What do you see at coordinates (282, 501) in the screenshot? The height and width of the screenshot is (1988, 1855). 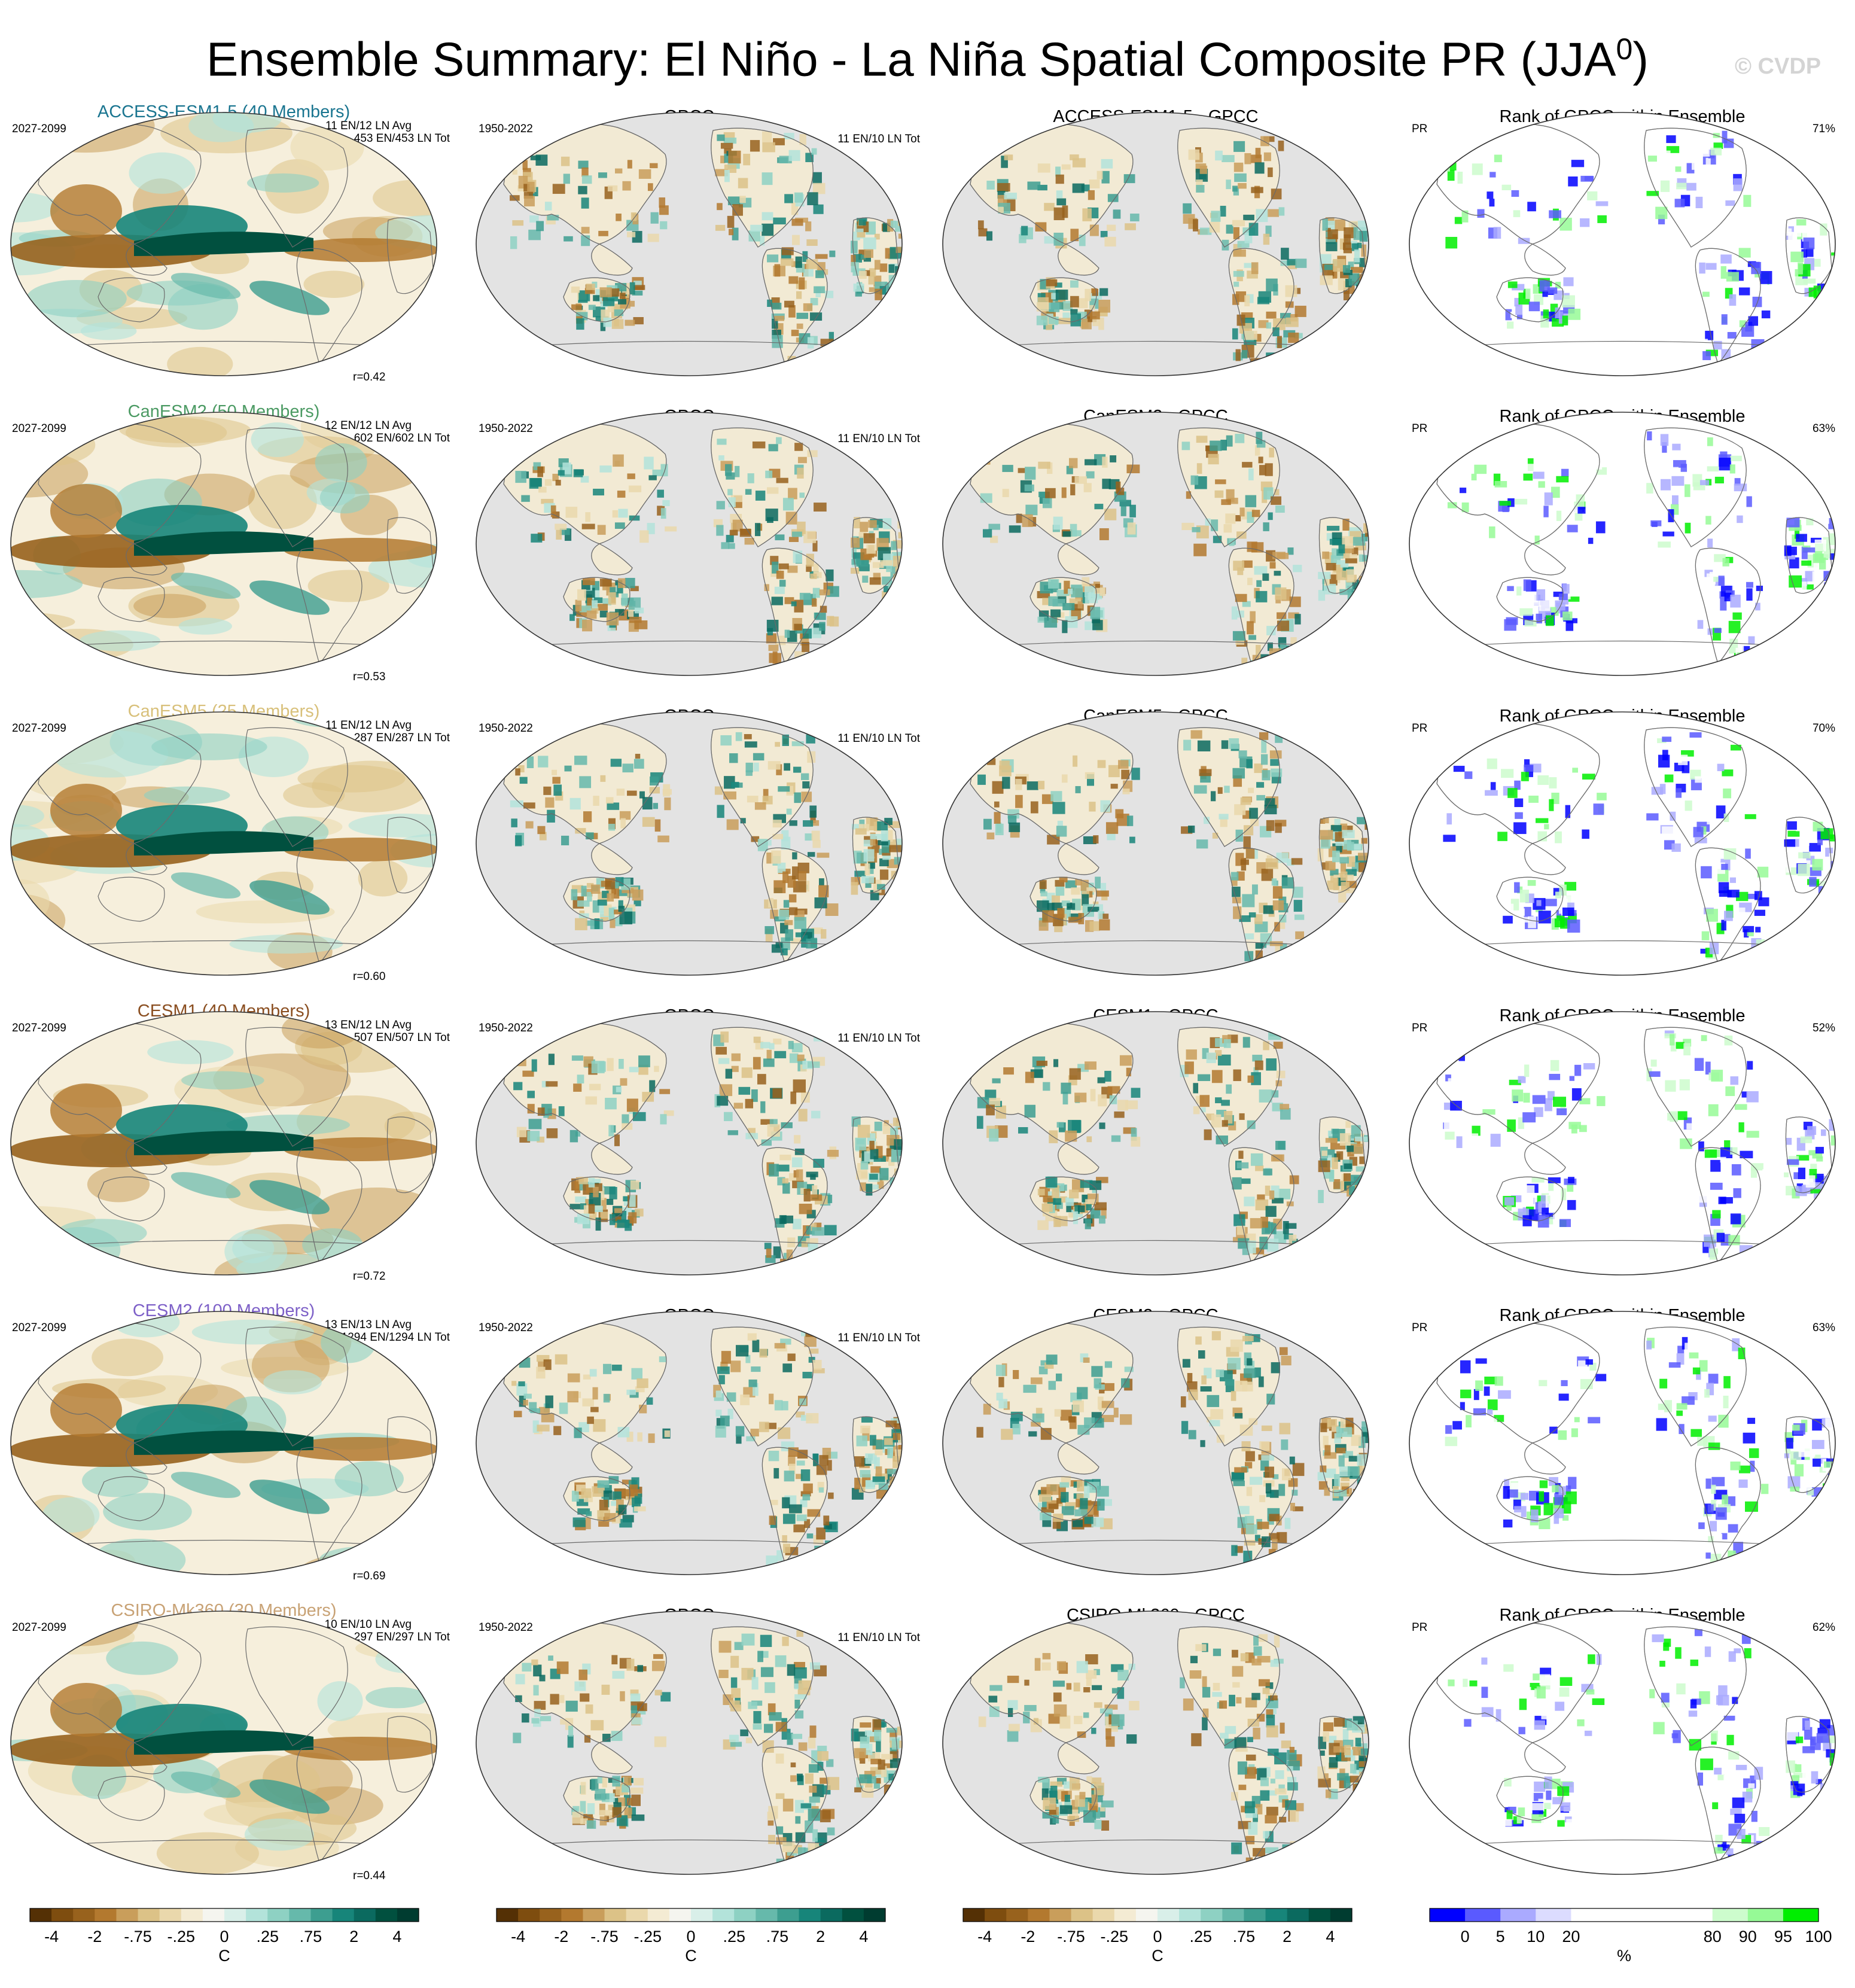 I see `anomaly-blob-dry` at bounding box center [282, 501].